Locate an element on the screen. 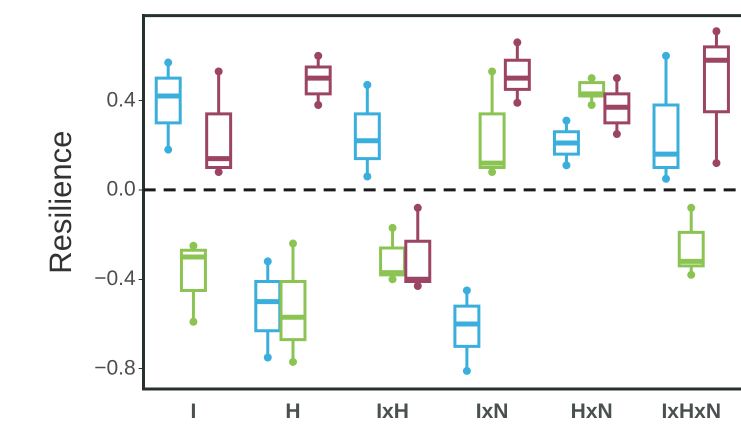  y-tick-label: 0.0 is located at coordinates (121, 189).